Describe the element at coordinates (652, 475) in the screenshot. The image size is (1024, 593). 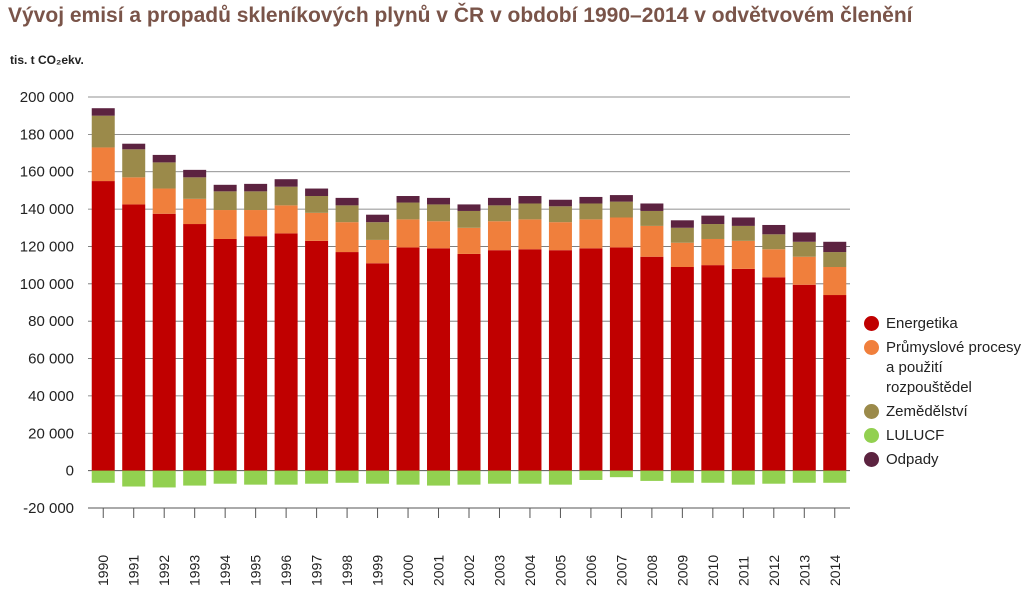
I see `bar-segment-2008-s3` at that location.